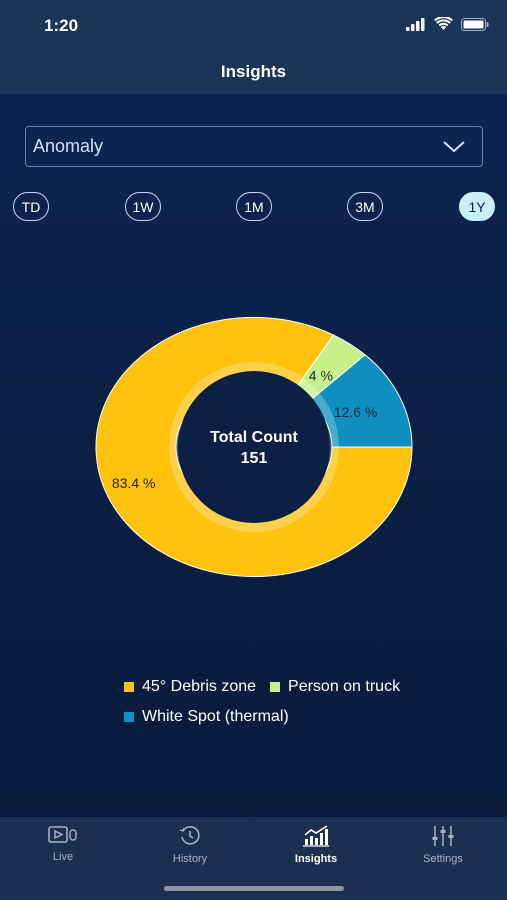  Describe the element at coordinates (356, 412) in the screenshot. I see `slice-label-white-spot: 12.6 %` at that location.